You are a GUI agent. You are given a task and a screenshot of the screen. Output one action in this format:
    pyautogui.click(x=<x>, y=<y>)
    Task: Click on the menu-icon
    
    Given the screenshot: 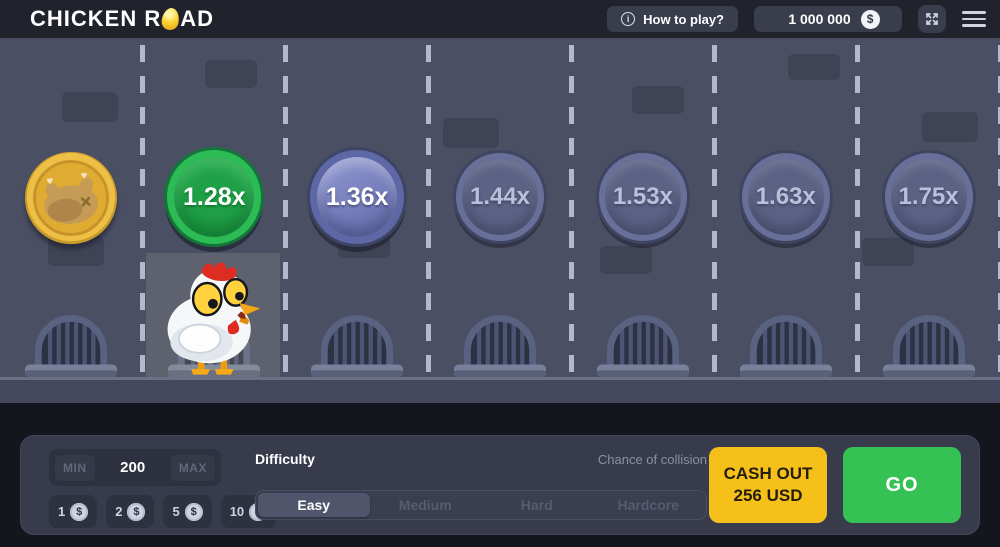 What is the action you would take?
    pyautogui.click(x=974, y=12)
    